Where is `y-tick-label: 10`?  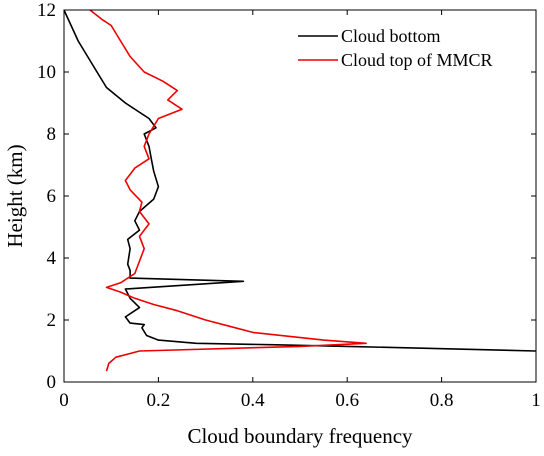 y-tick-label: 10 is located at coordinates (46, 72).